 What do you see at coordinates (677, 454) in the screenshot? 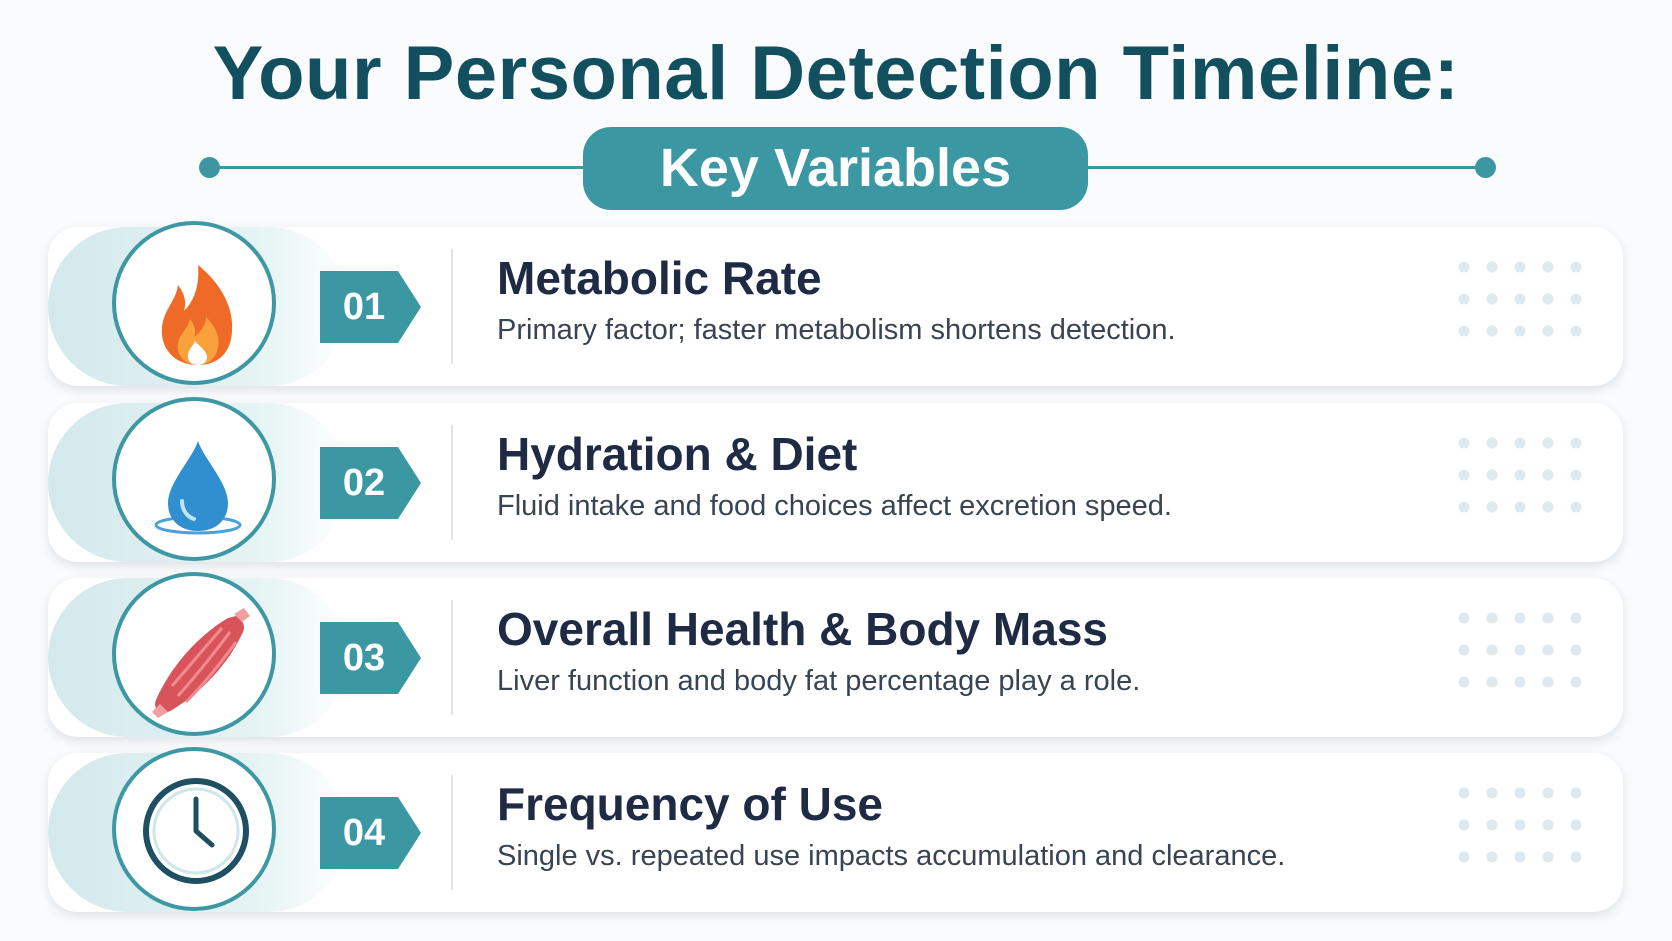
I see `item-title: Hydration & Diet` at bounding box center [677, 454].